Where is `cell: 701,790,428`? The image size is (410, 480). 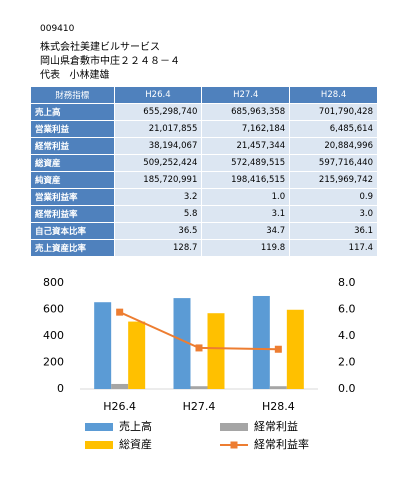 cell: 701,790,428 is located at coordinates (333, 112).